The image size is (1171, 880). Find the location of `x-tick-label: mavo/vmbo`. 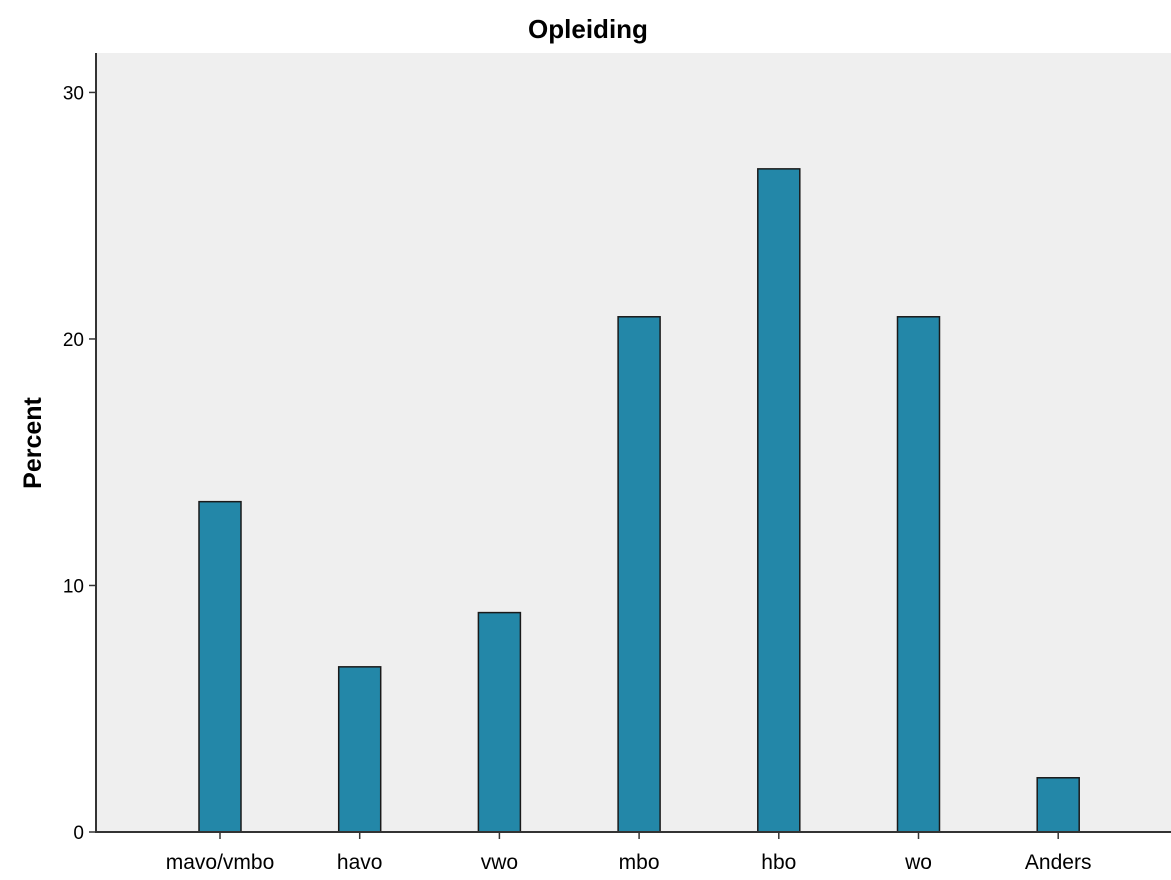

x-tick-label: mavo/vmbo is located at coordinates (220, 862).